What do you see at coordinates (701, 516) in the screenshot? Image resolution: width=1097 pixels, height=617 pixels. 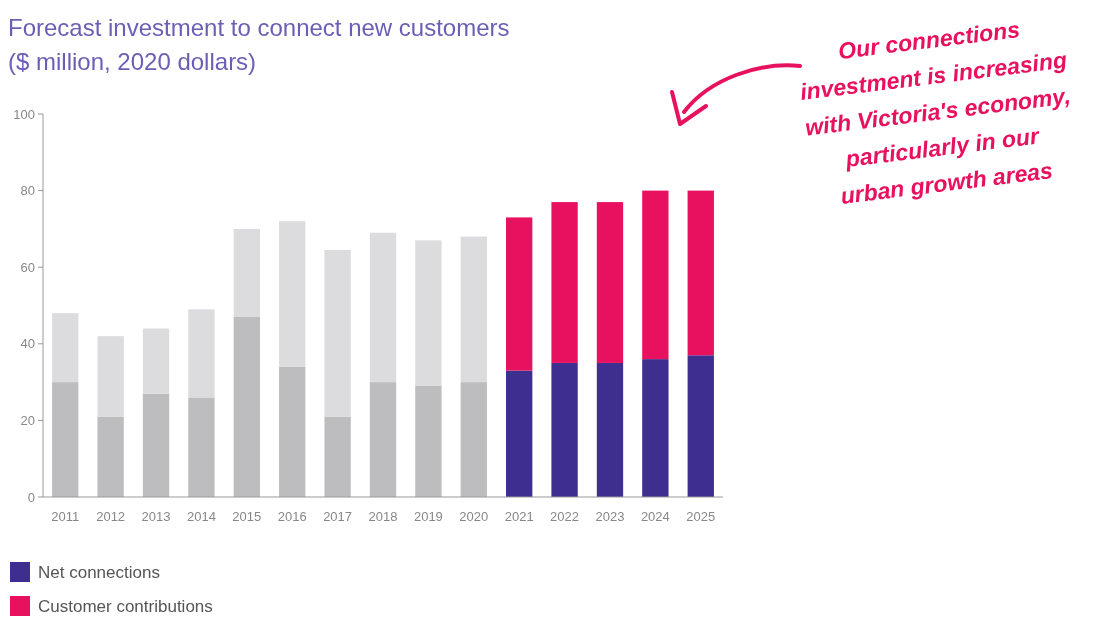 I see `x-tick-label: 2025` at bounding box center [701, 516].